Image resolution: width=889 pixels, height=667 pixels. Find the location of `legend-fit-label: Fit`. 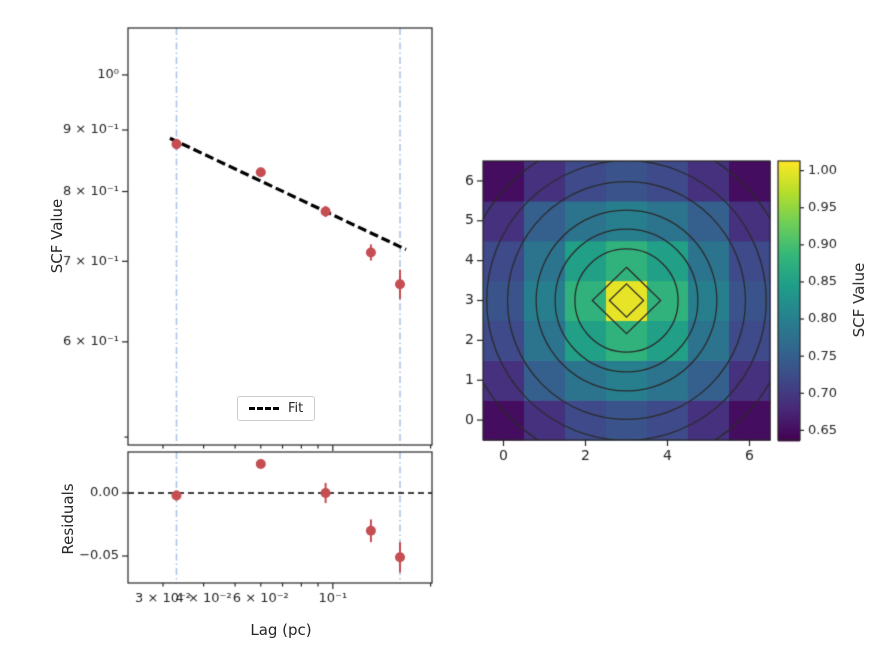

legend-fit-label: Fit is located at coordinates (296, 408).